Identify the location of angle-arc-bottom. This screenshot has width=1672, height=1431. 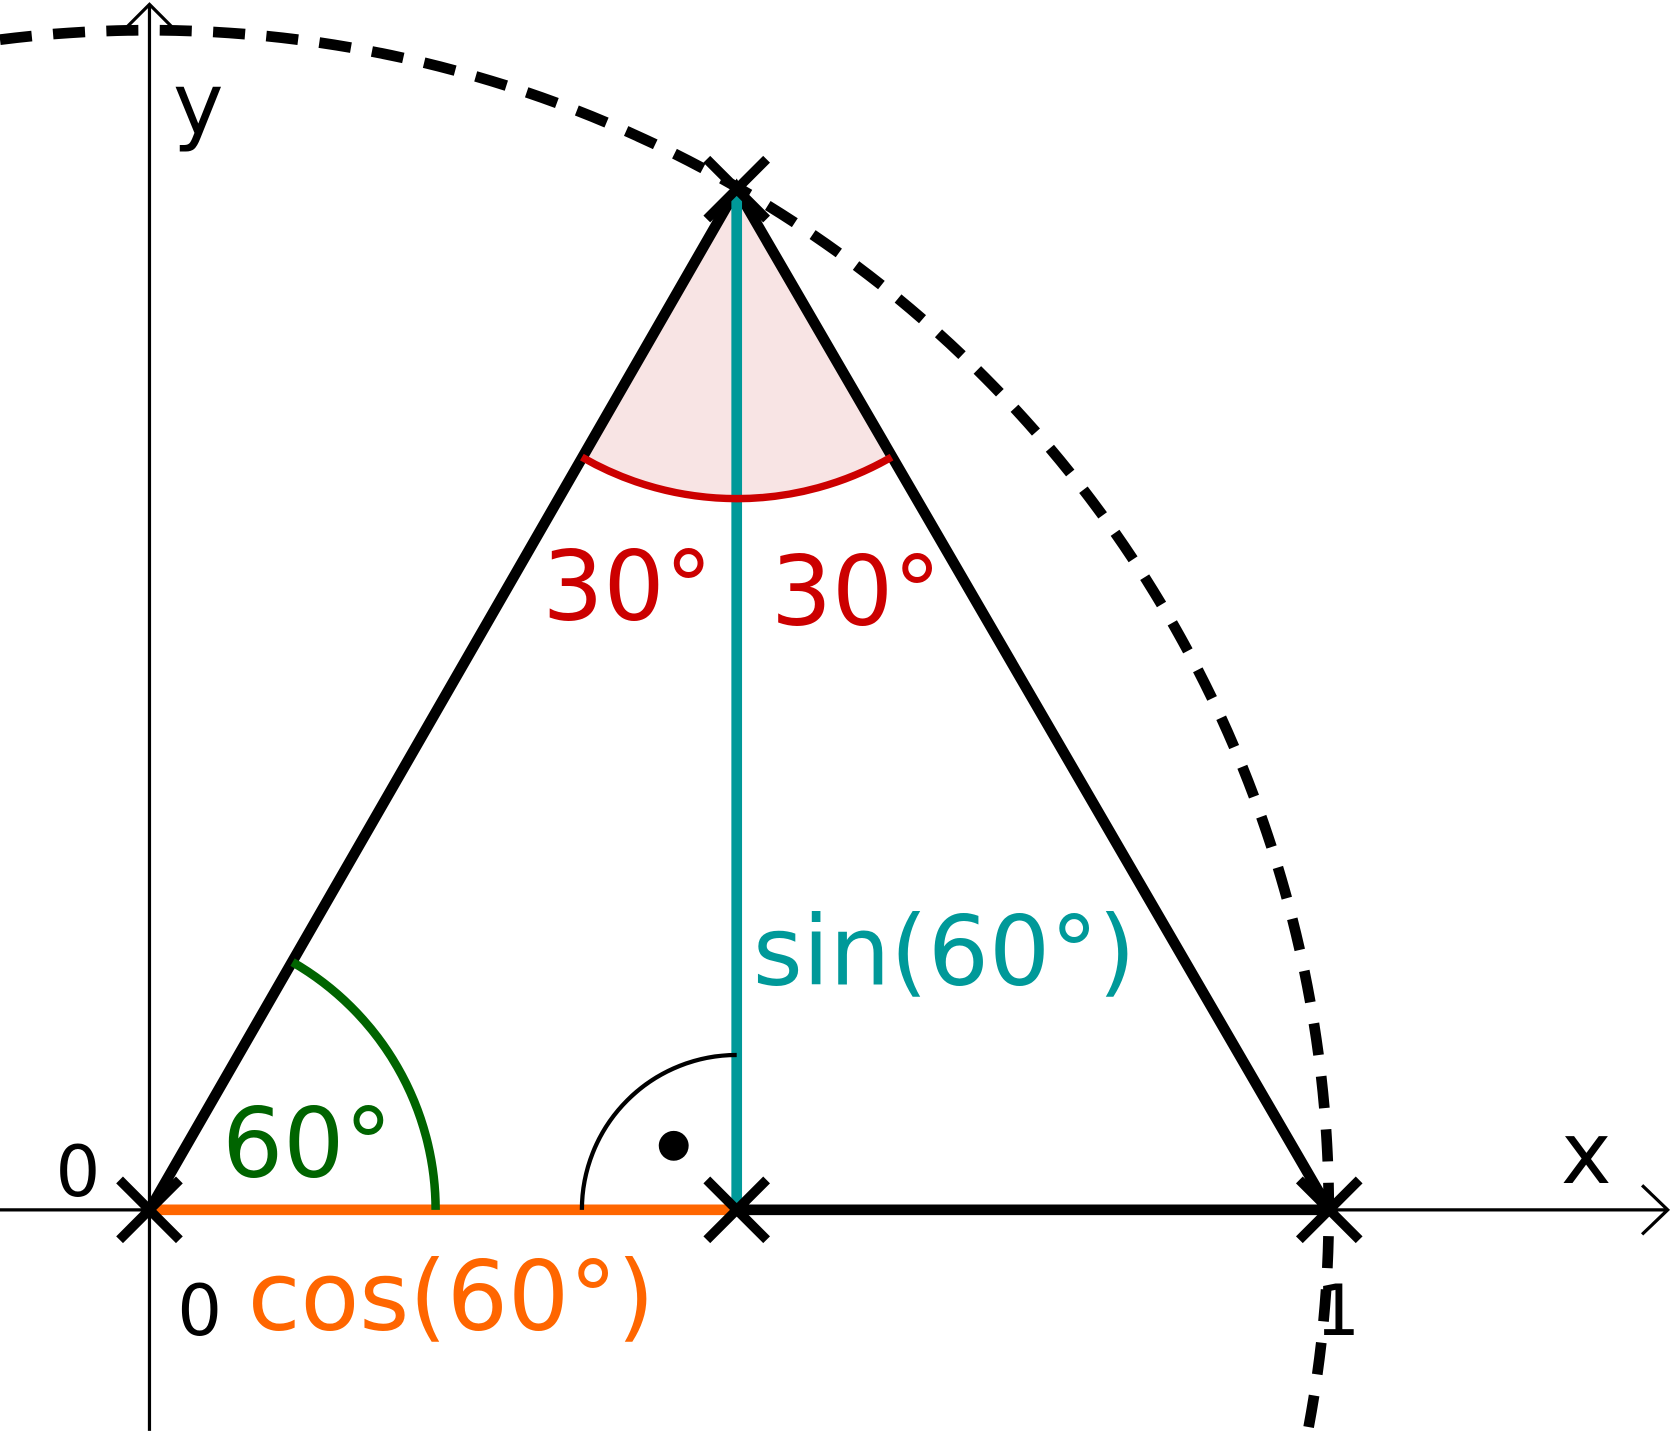
(365, 1084).